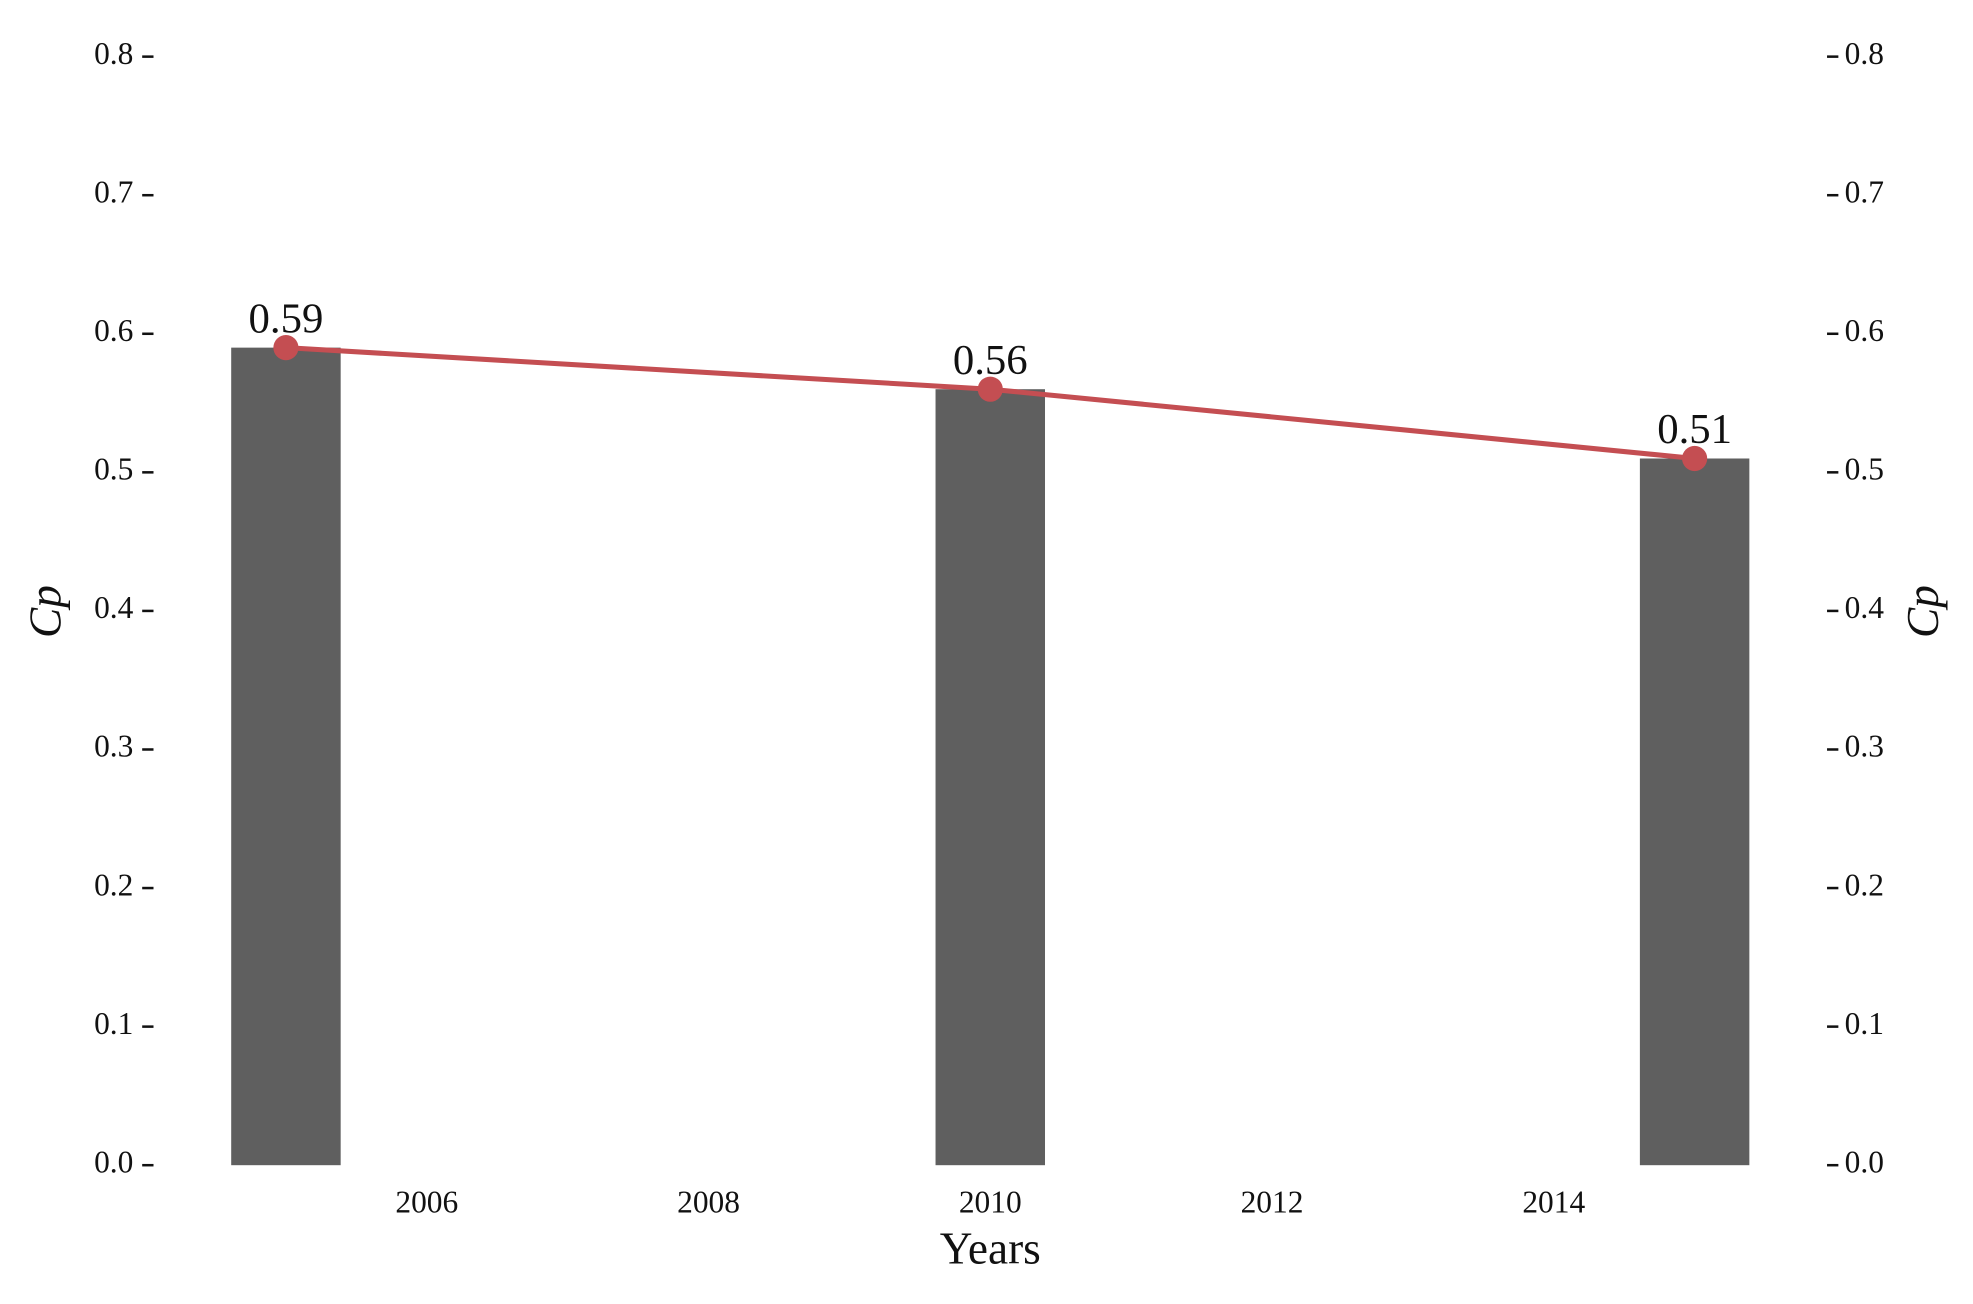 This screenshot has height=1304, width=1973. What do you see at coordinates (113, 1161) in the screenshot?
I see `y-tick-label: 0.0` at bounding box center [113, 1161].